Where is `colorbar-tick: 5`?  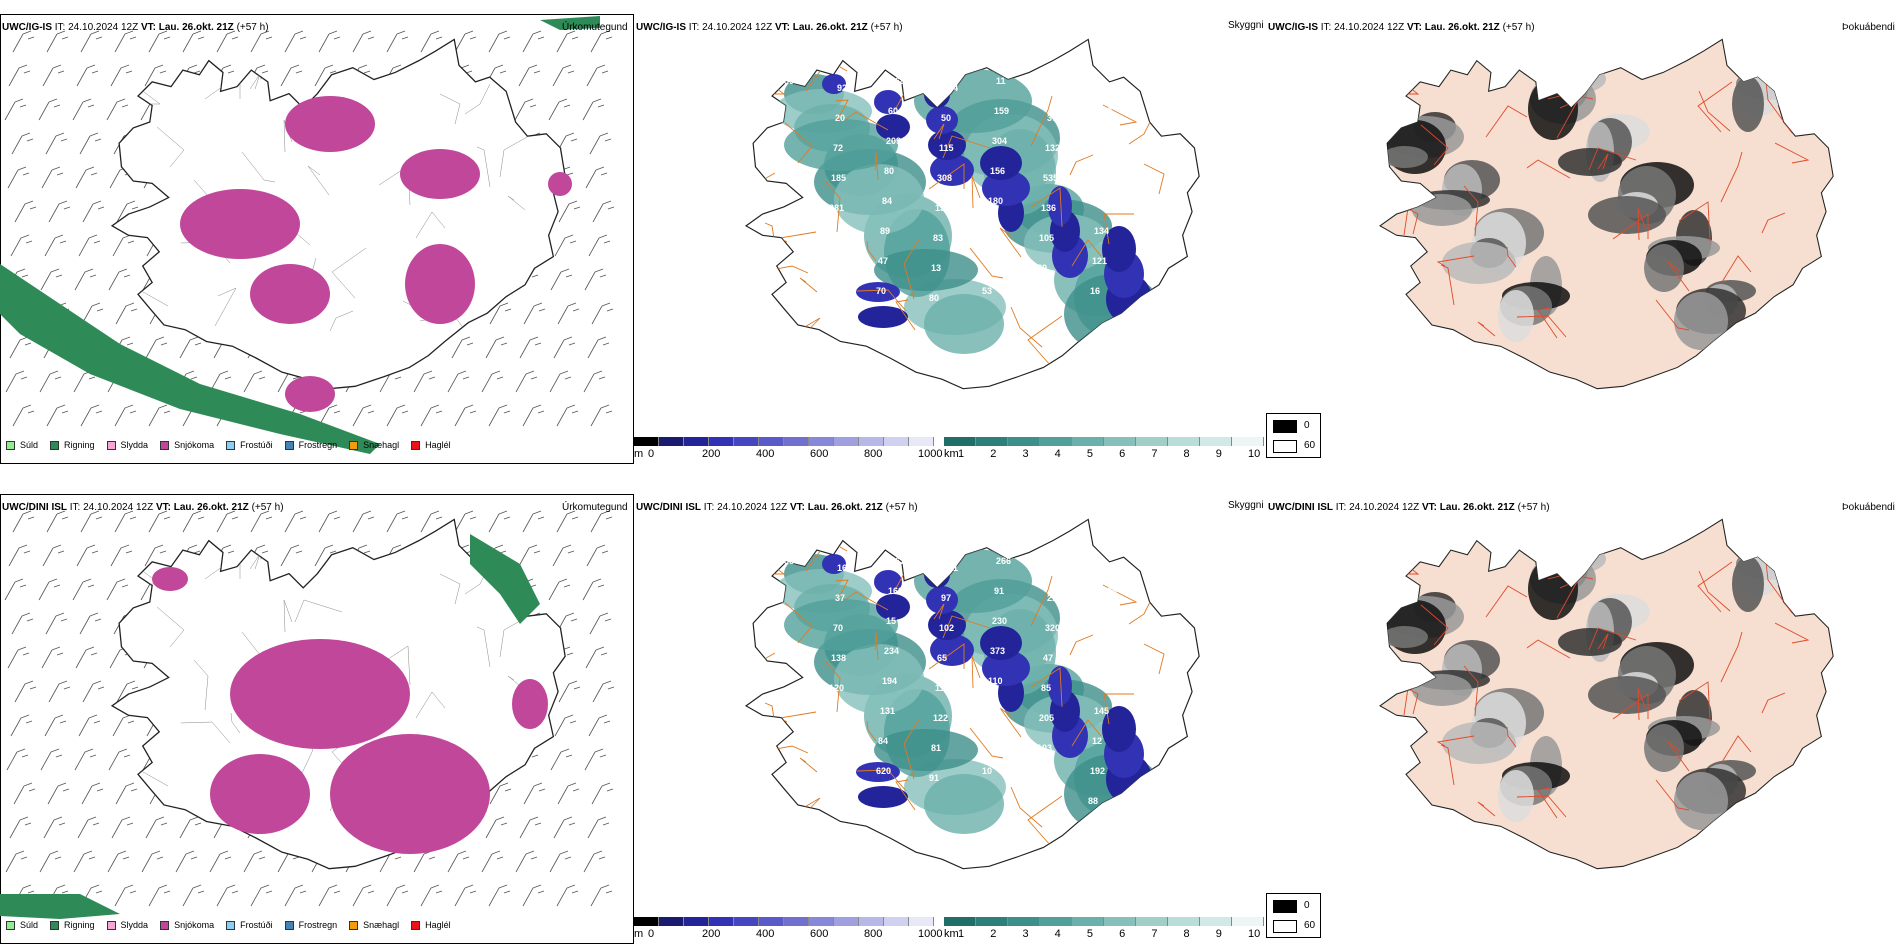 colorbar-tick: 5 is located at coordinates (1089, 454).